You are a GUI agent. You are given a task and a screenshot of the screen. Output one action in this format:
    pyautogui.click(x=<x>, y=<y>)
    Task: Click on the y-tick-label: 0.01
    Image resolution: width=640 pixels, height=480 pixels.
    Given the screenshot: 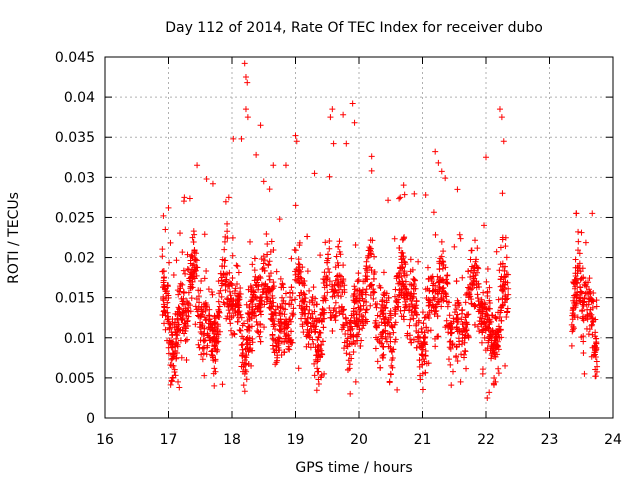 What is the action you would take?
    pyautogui.click(x=79, y=339)
    